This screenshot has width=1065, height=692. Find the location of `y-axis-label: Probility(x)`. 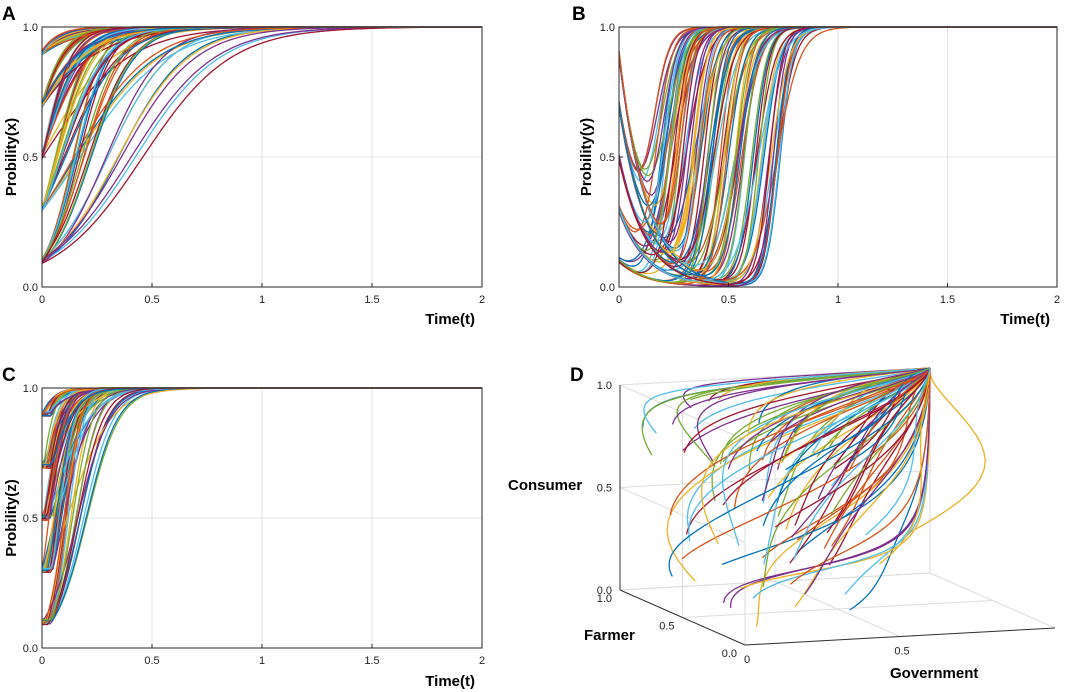

y-axis-label: Probility(x) is located at coordinates (11, 157).